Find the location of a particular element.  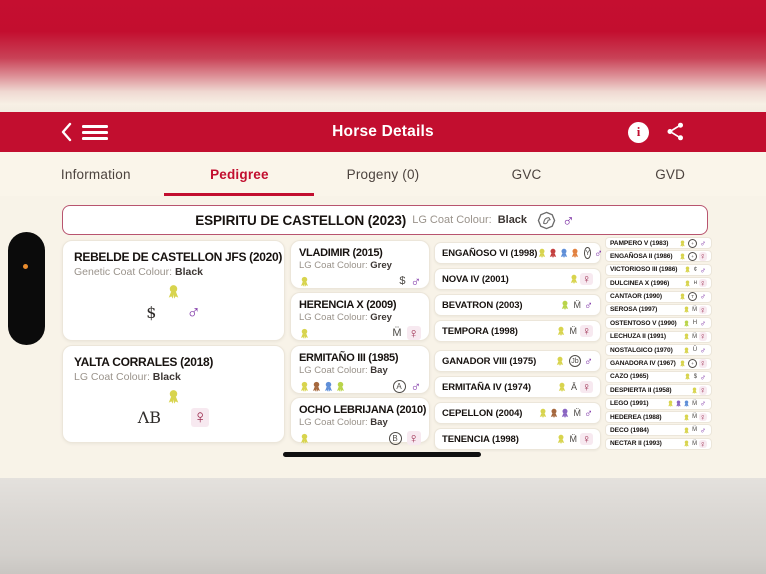

horse-name: ENGAÑOSA II (1986) is located at coordinates (641, 256).